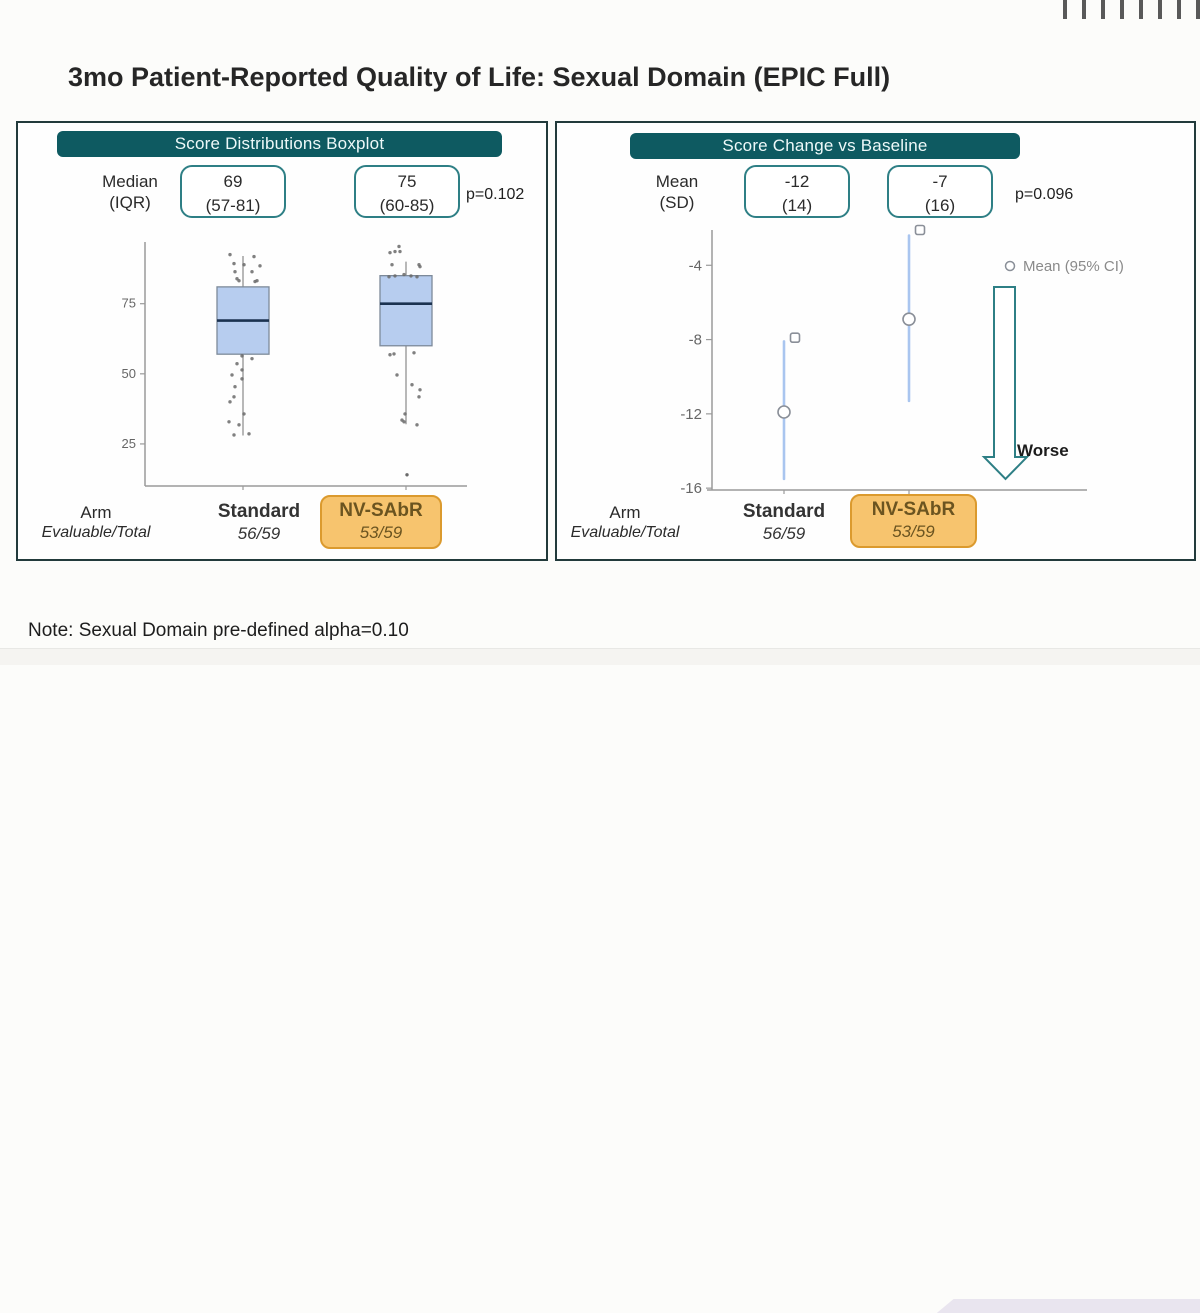  What do you see at coordinates (406, 311) in the screenshot?
I see `iqr-box` at bounding box center [406, 311].